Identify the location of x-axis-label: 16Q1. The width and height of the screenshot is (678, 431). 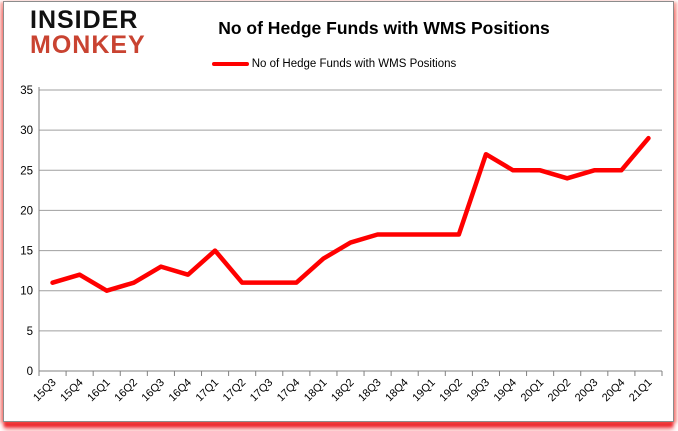
(99, 391).